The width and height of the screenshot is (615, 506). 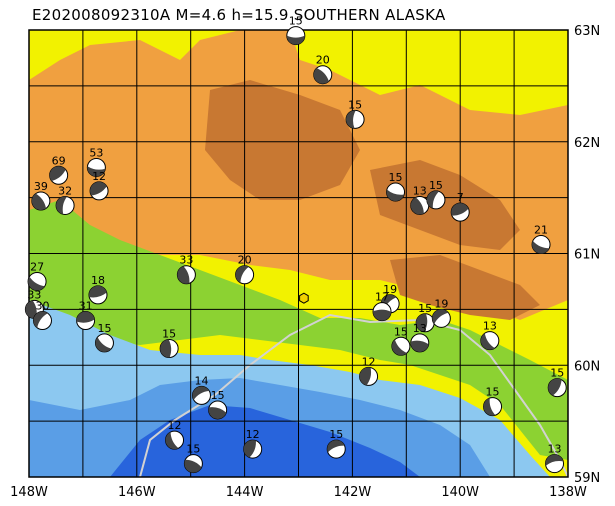 I want to click on longitude-label: 146W, so click(x=137, y=492).